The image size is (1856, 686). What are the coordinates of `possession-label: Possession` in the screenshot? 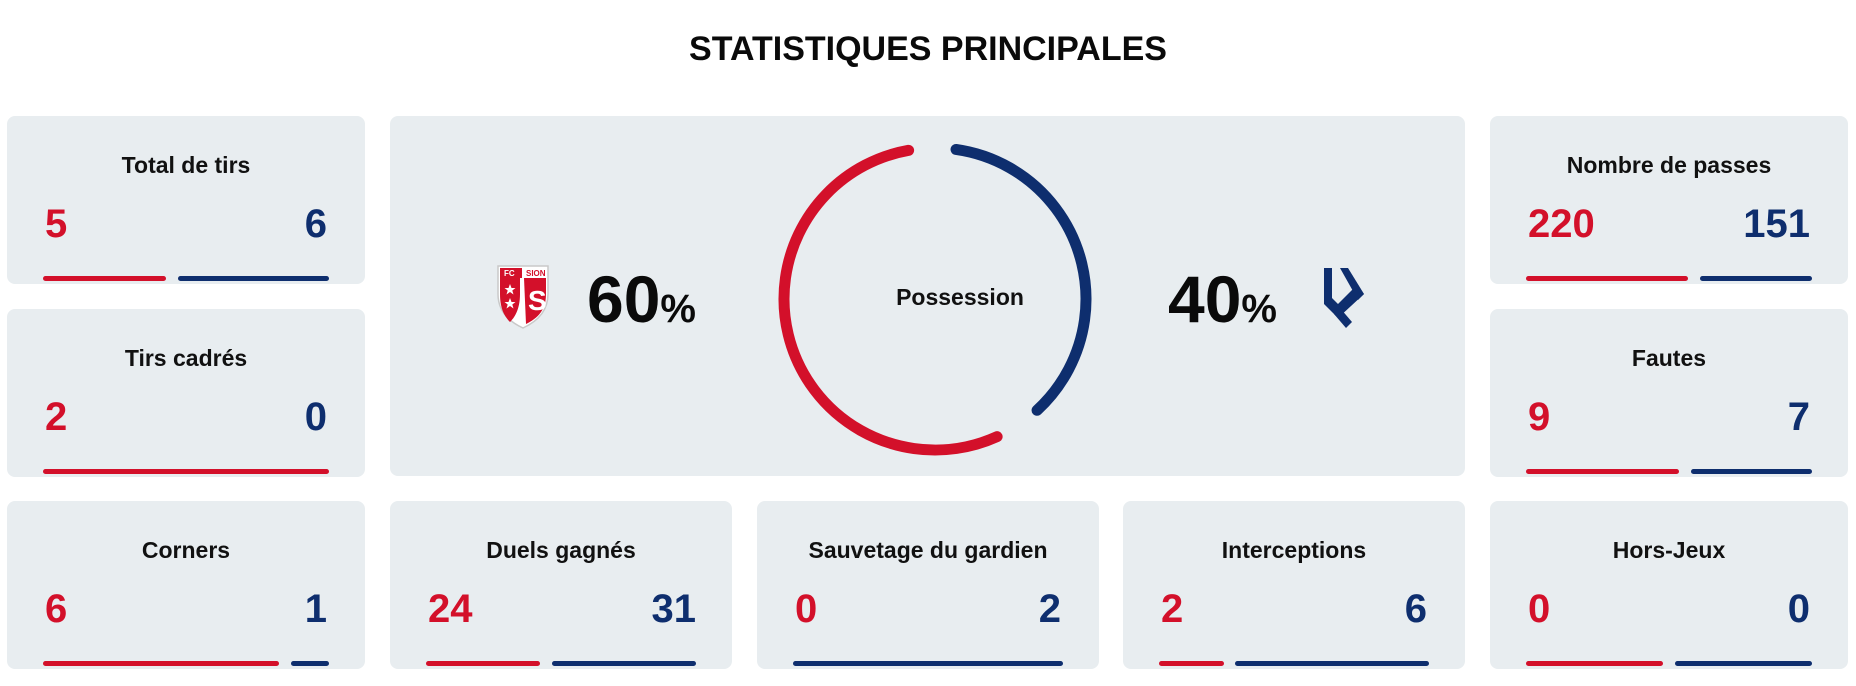 It's located at (960, 297).